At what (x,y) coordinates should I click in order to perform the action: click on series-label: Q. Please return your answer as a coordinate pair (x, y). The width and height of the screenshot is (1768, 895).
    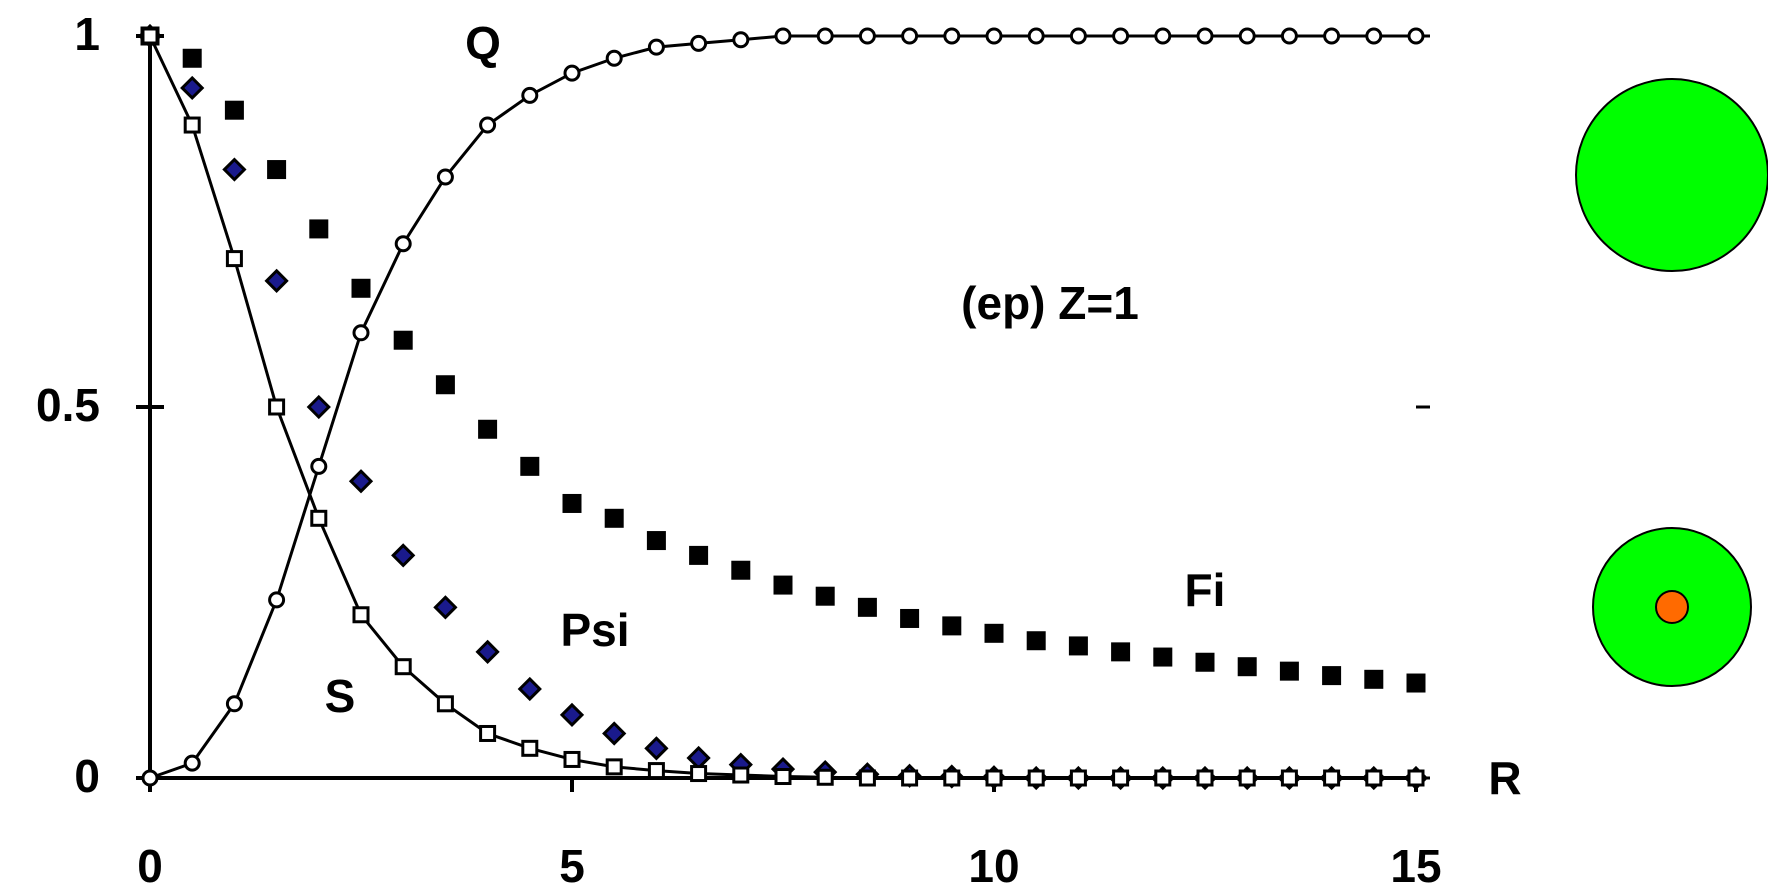
    Looking at the image, I should click on (483, 43).